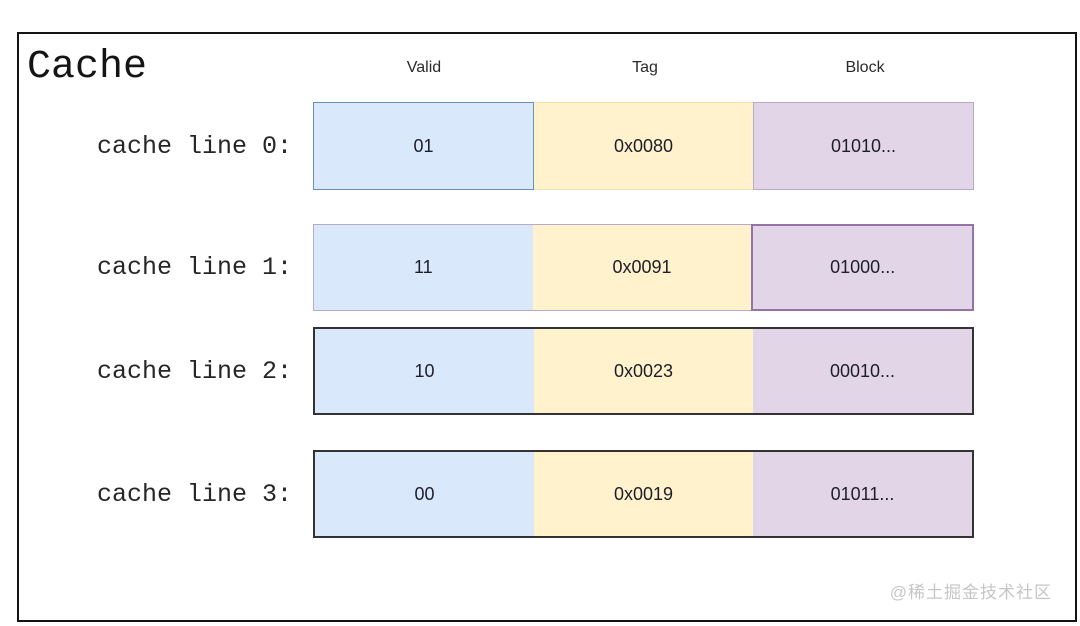 The width and height of the screenshot is (1080, 626). Describe the element at coordinates (194, 267) in the screenshot. I see `cache-line-label-1: cache line 1:` at that location.